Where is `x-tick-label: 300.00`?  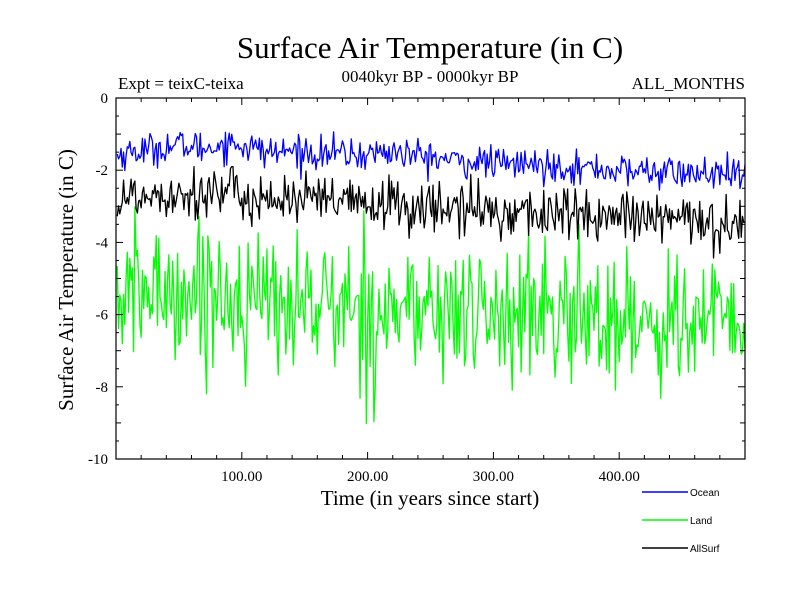 x-tick-label: 300.00 is located at coordinates (493, 477).